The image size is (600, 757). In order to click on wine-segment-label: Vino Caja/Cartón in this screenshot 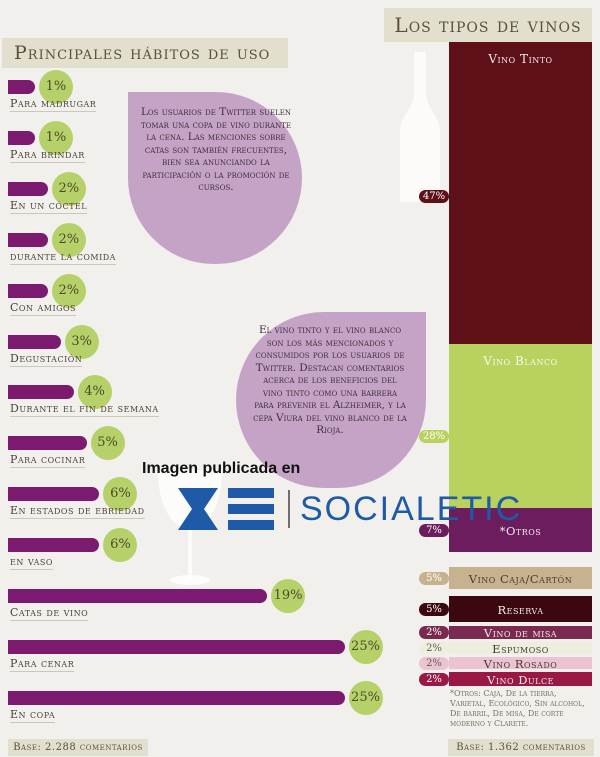, I will do `click(520, 578)`.